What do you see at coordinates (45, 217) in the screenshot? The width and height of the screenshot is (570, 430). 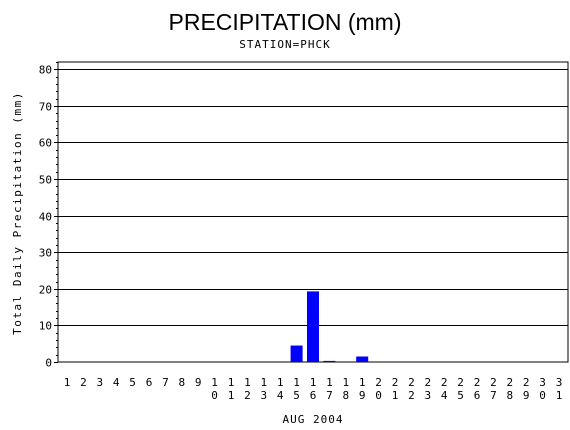 I see `y-tick-label: 40` at bounding box center [45, 217].